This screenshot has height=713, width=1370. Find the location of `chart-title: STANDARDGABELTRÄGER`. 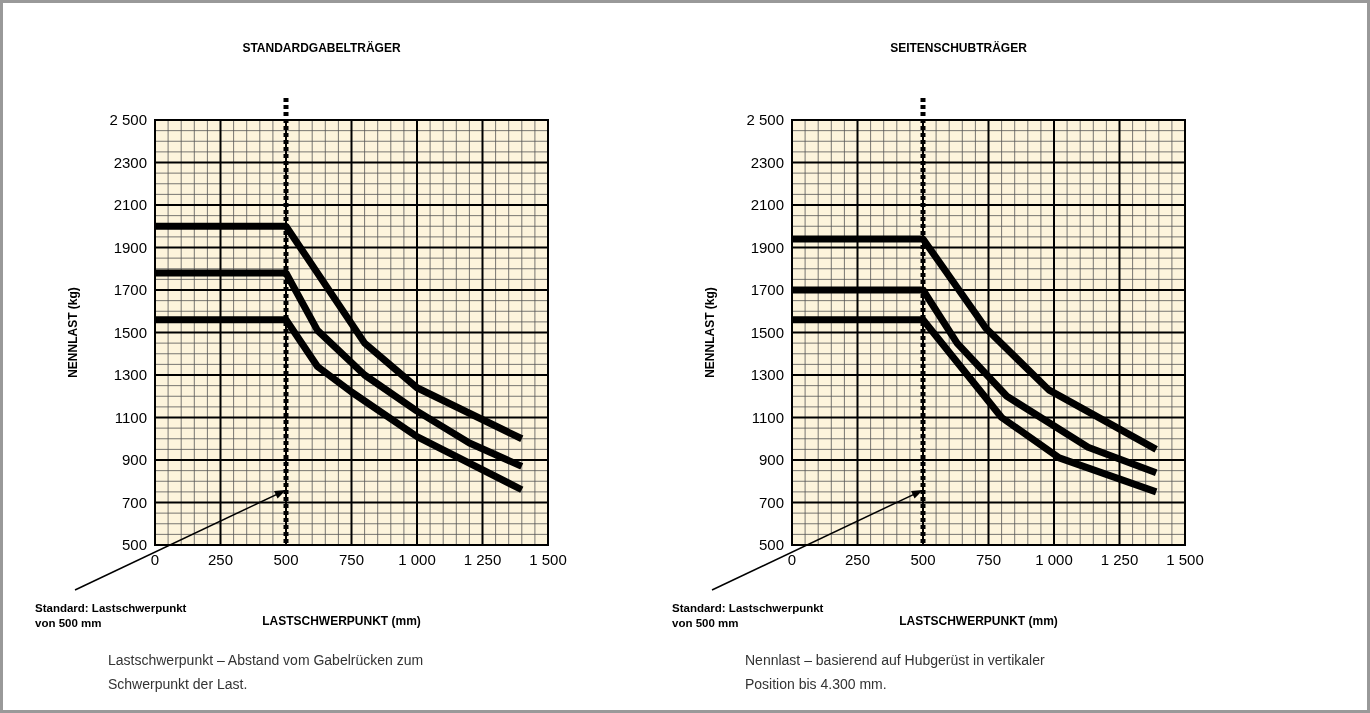

chart-title: STANDARDGABELTRÄGER is located at coordinates (321, 47).